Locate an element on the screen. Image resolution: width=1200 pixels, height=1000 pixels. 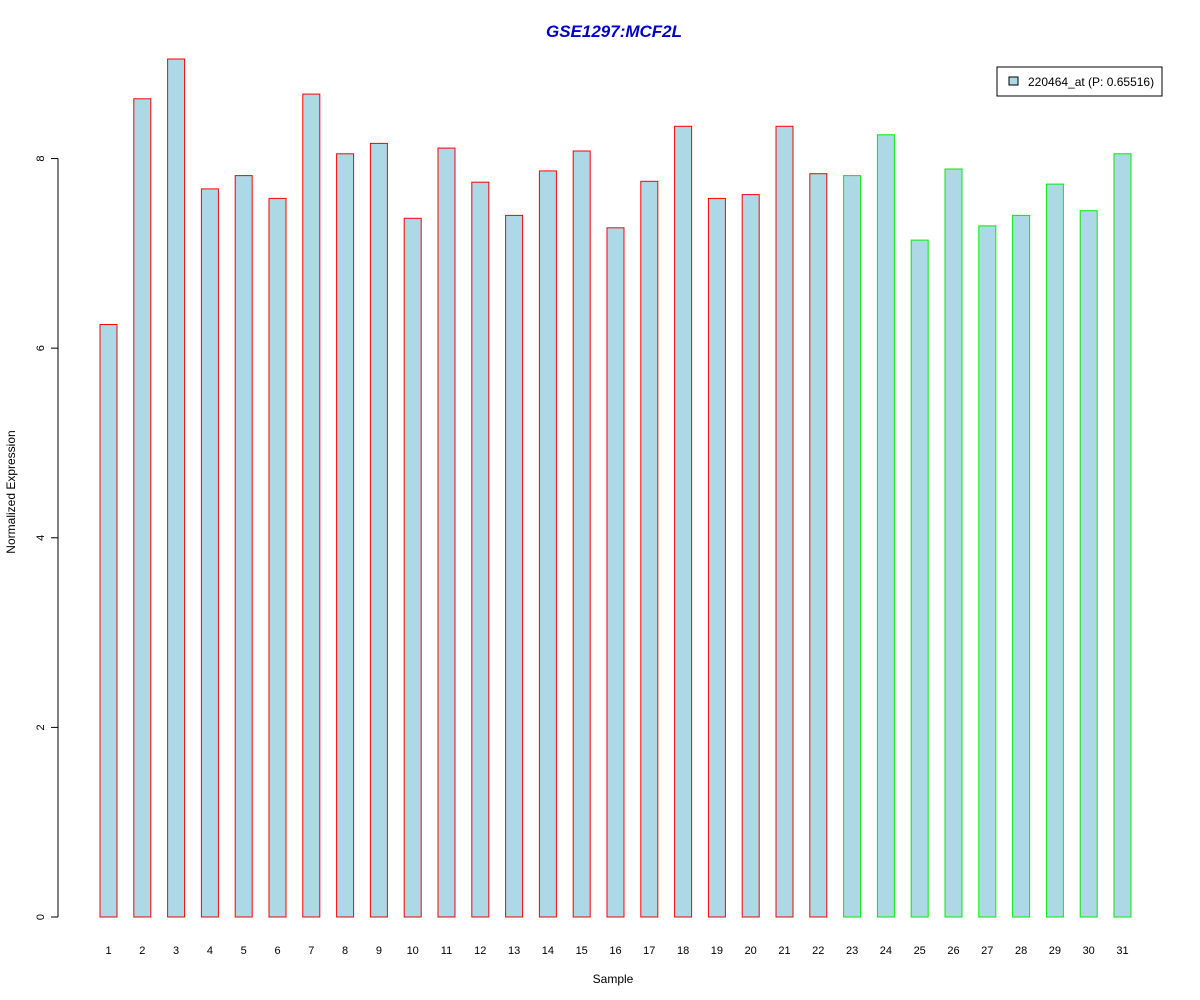
x-tick-label: 31 is located at coordinates (1122, 951).